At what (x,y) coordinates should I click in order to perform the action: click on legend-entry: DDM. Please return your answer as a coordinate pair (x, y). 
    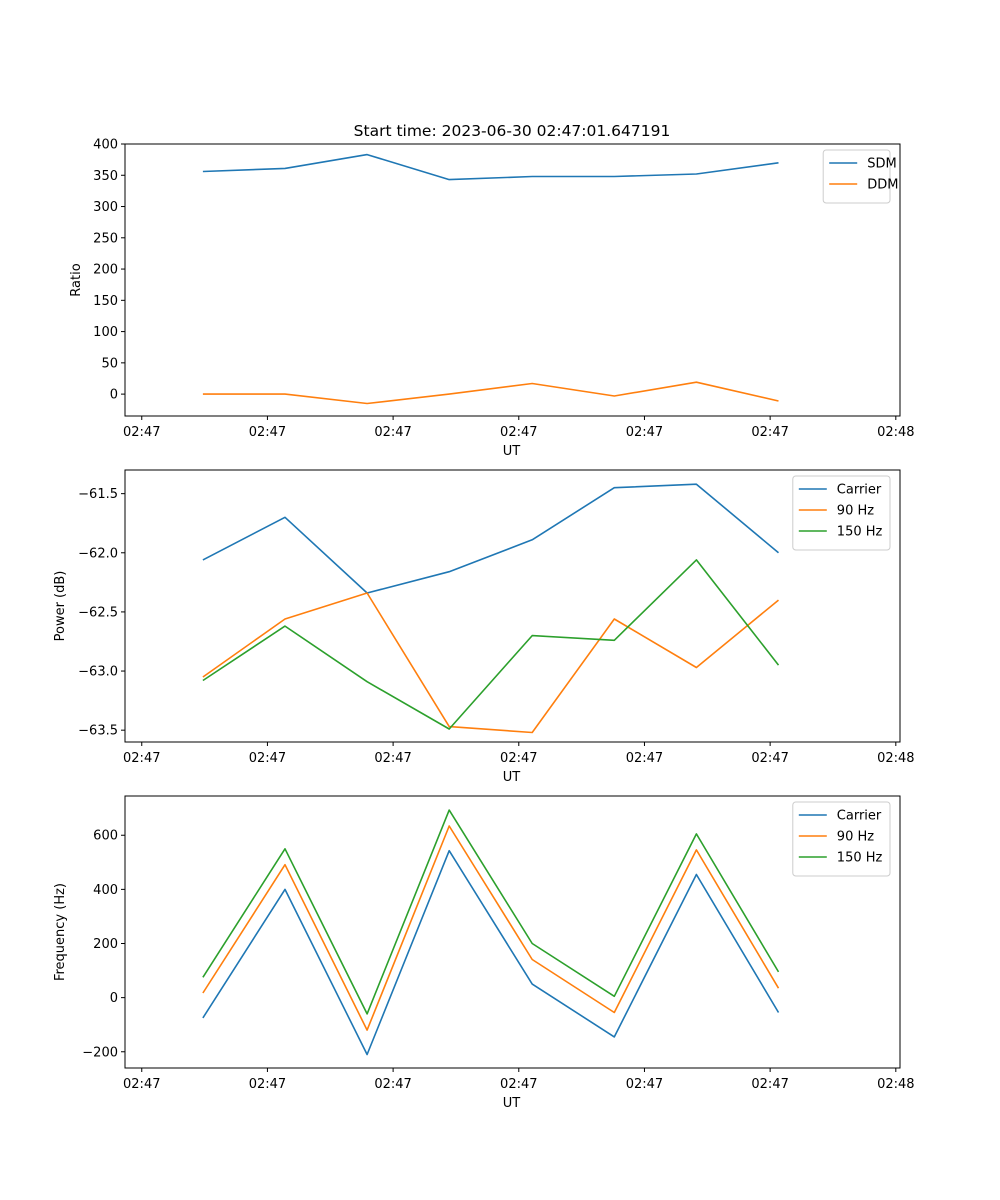
    Looking at the image, I should click on (882, 185).